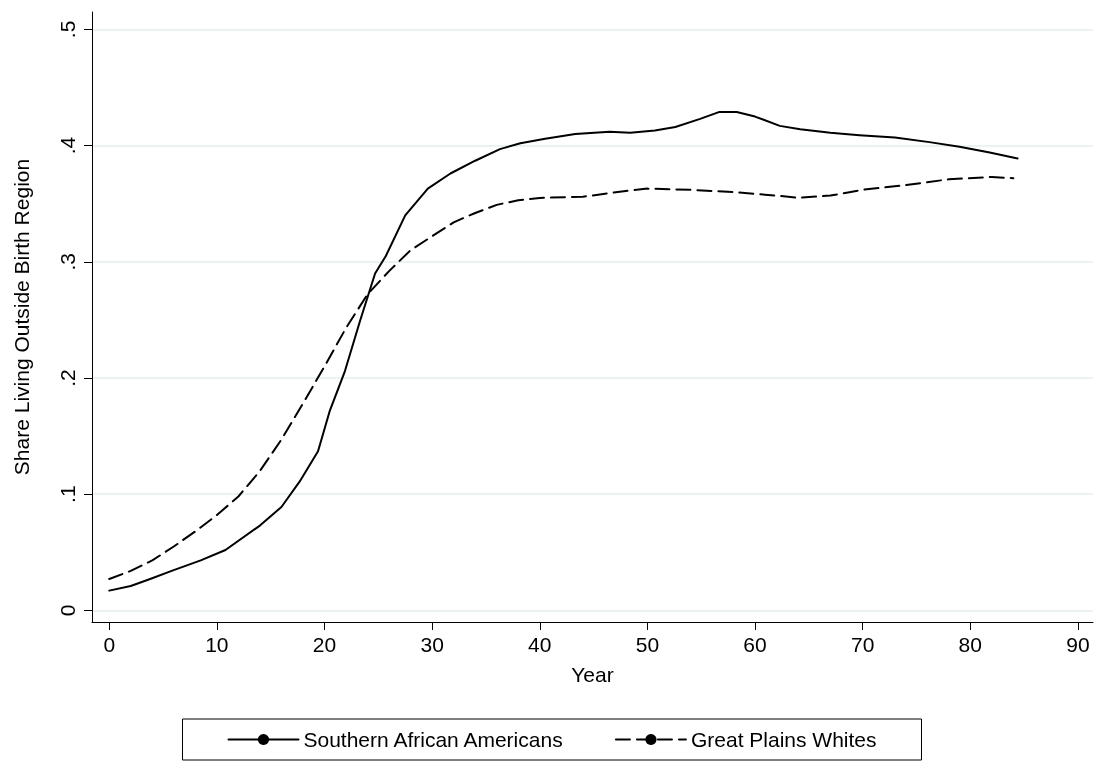  I want to click on y-tick-label: .3, so click(67, 262).